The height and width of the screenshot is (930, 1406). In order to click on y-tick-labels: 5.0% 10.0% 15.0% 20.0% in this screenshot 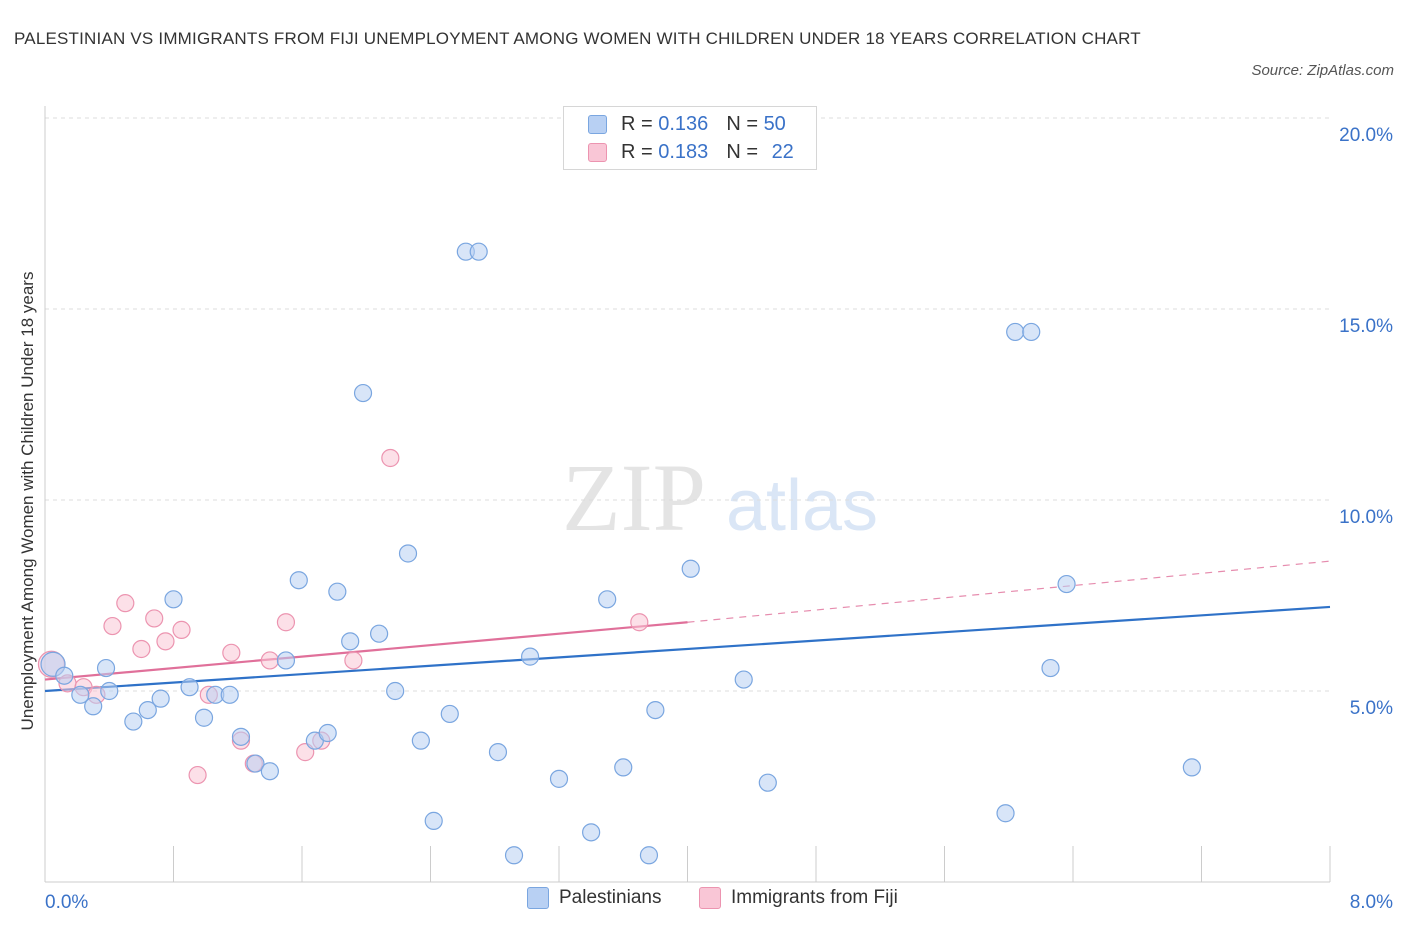, I will do `click(1366, 422)`.